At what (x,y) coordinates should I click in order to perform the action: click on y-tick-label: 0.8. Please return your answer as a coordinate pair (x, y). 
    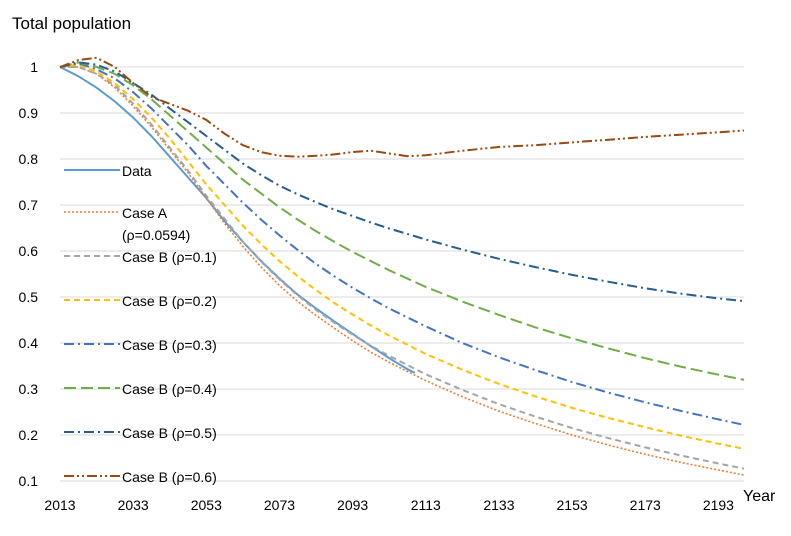
    Looking at the image, I should click on (29, 159).